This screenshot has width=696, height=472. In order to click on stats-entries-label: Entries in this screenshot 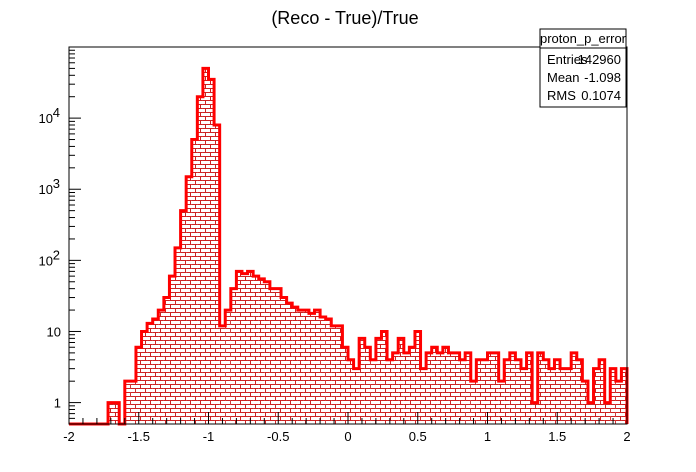, I will do `click(567, 59)`.